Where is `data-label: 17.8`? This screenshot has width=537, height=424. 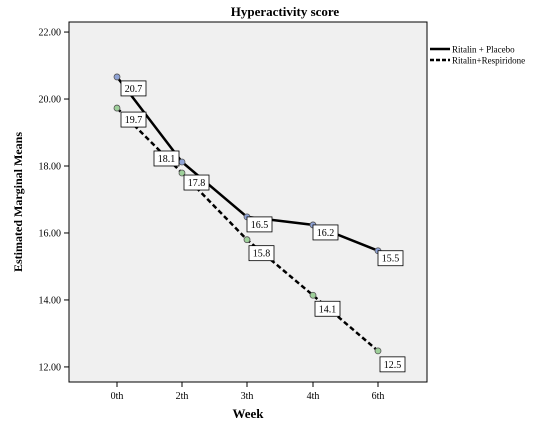 data-label: 17.8 is located at coordinates (197, 183).